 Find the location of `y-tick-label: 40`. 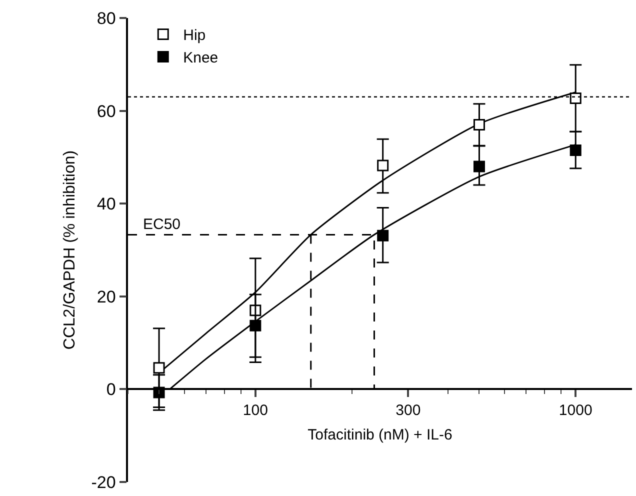

y-tick-label: 40 is located at coordinates (106, 204).